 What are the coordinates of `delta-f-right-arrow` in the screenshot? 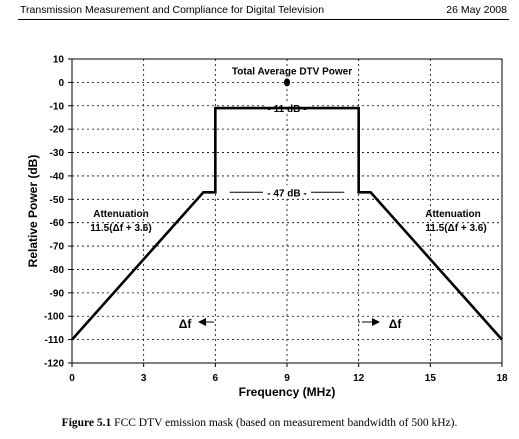 It's located at (376, 322).